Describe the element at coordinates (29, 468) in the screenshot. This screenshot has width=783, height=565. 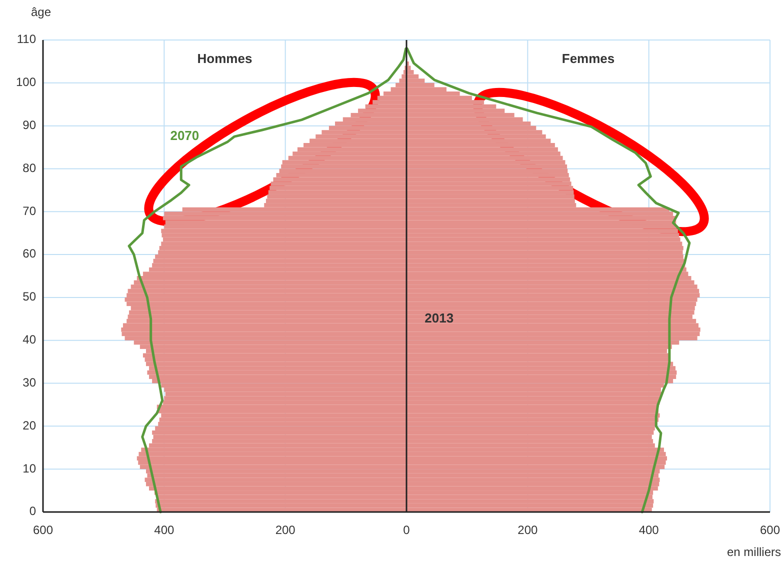
I see `y-tick-label: 10` at that location.